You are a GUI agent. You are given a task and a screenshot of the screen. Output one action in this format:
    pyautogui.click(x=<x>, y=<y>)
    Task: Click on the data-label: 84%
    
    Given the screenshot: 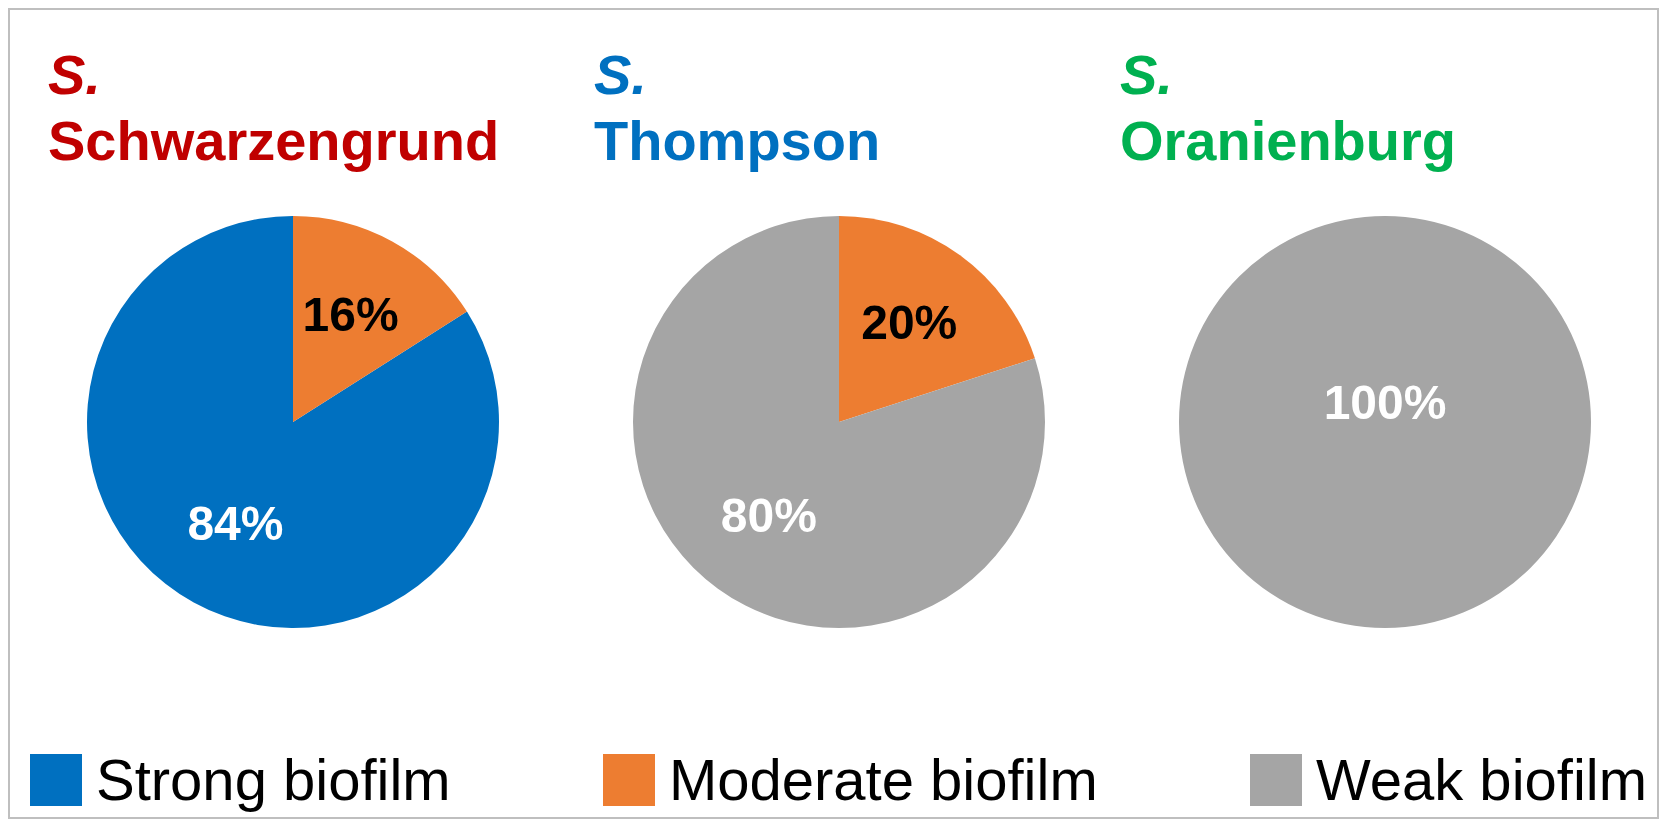 What is the action you would take?
    pyautogui.click(x=234, y=523)
    